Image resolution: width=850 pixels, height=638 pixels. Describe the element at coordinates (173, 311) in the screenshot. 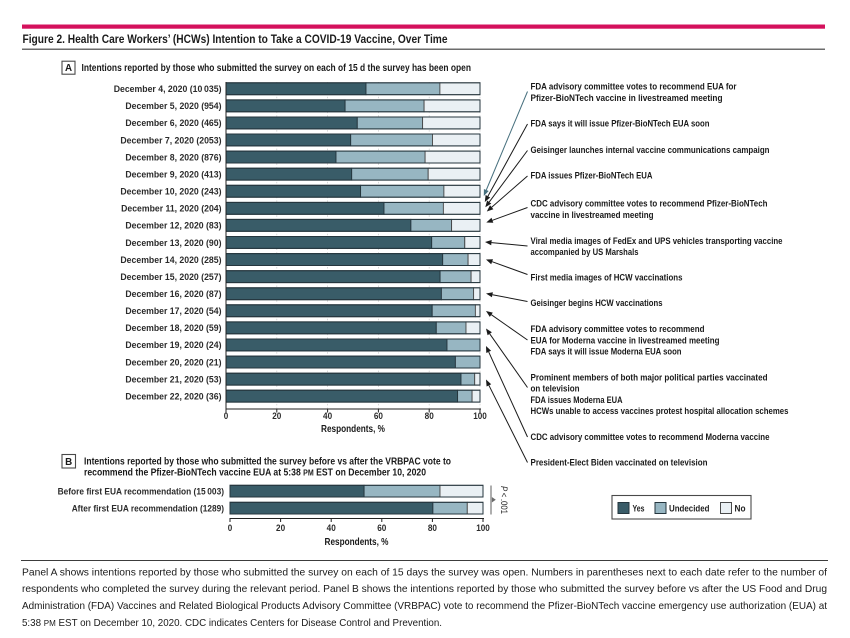

I see `svg-text: December 17, 2020 (54)` at that location.